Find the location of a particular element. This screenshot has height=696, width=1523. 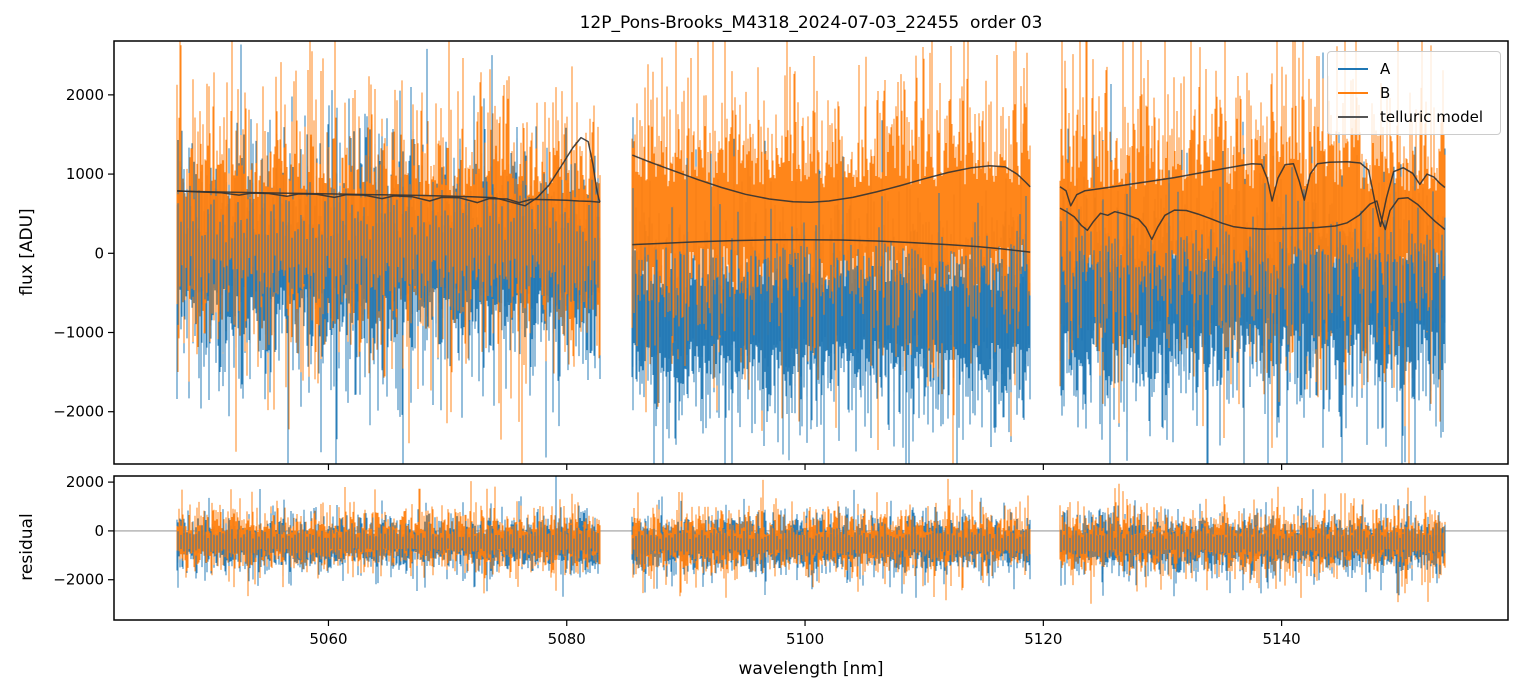

wavelength-axis-label: wavelength [nm] is located at coordinates (811, 669).